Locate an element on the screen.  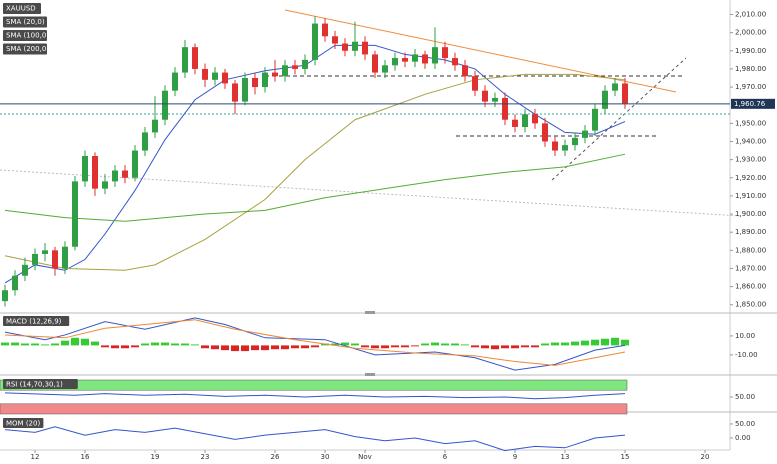
indicator-legend: RSI (14,70,30,1) is located at coordinates (40, 384).